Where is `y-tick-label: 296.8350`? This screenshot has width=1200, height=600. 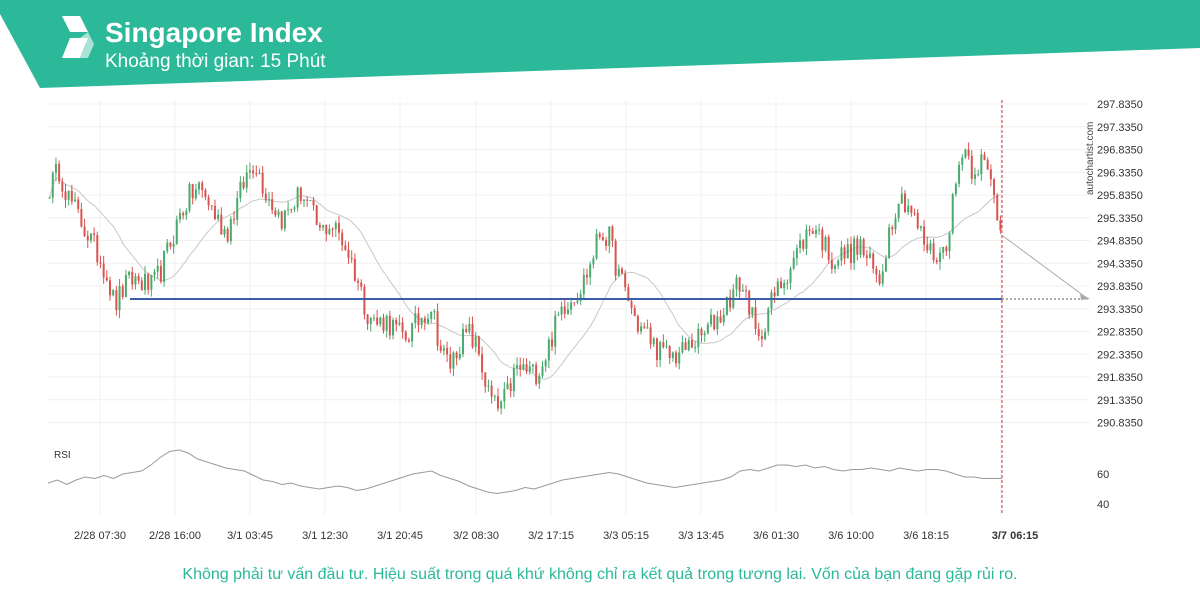 y-tick-label: 296.8350 is located at coordinates (1120, 151).